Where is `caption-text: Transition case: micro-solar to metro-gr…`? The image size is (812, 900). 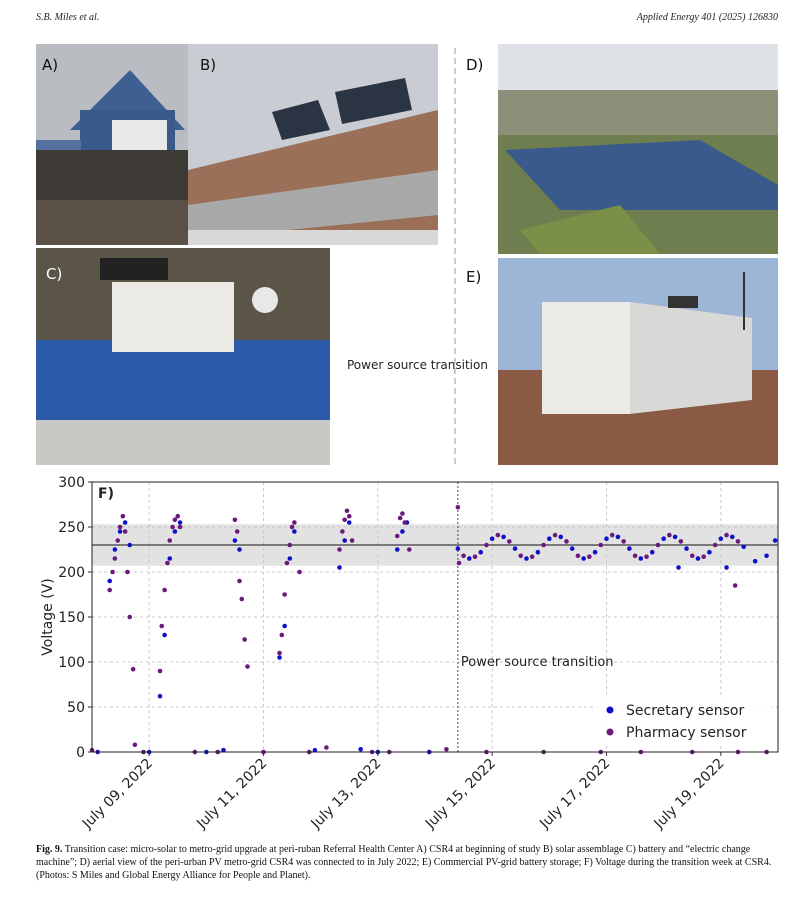 caption-text: Transition case: micro-solar to metro-gr… is located at coordinates (404, 862).